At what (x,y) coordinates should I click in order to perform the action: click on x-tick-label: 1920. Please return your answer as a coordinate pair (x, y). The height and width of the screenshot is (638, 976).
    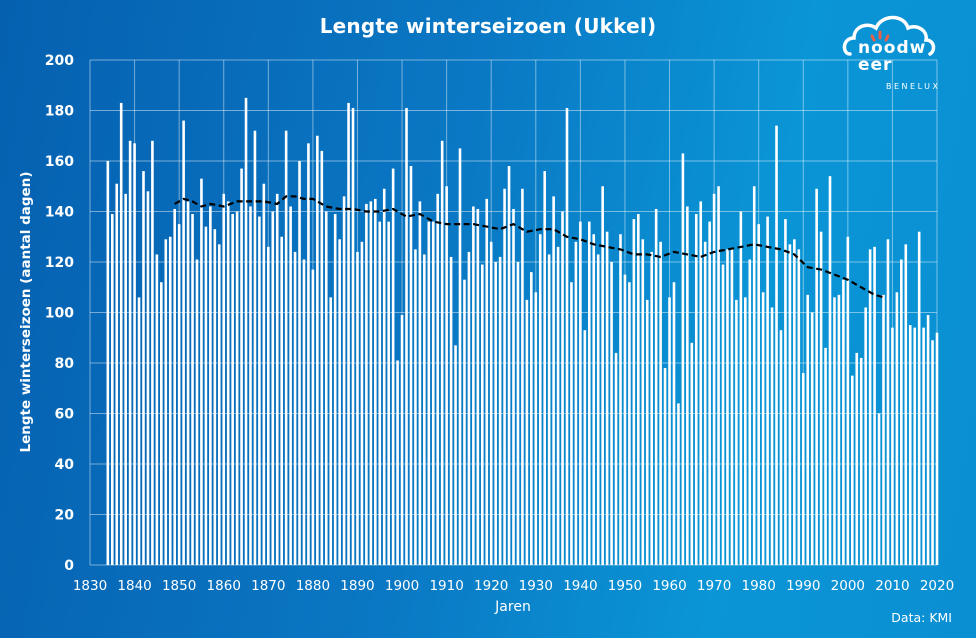
    Looking at the image, I should click on (491, 586).